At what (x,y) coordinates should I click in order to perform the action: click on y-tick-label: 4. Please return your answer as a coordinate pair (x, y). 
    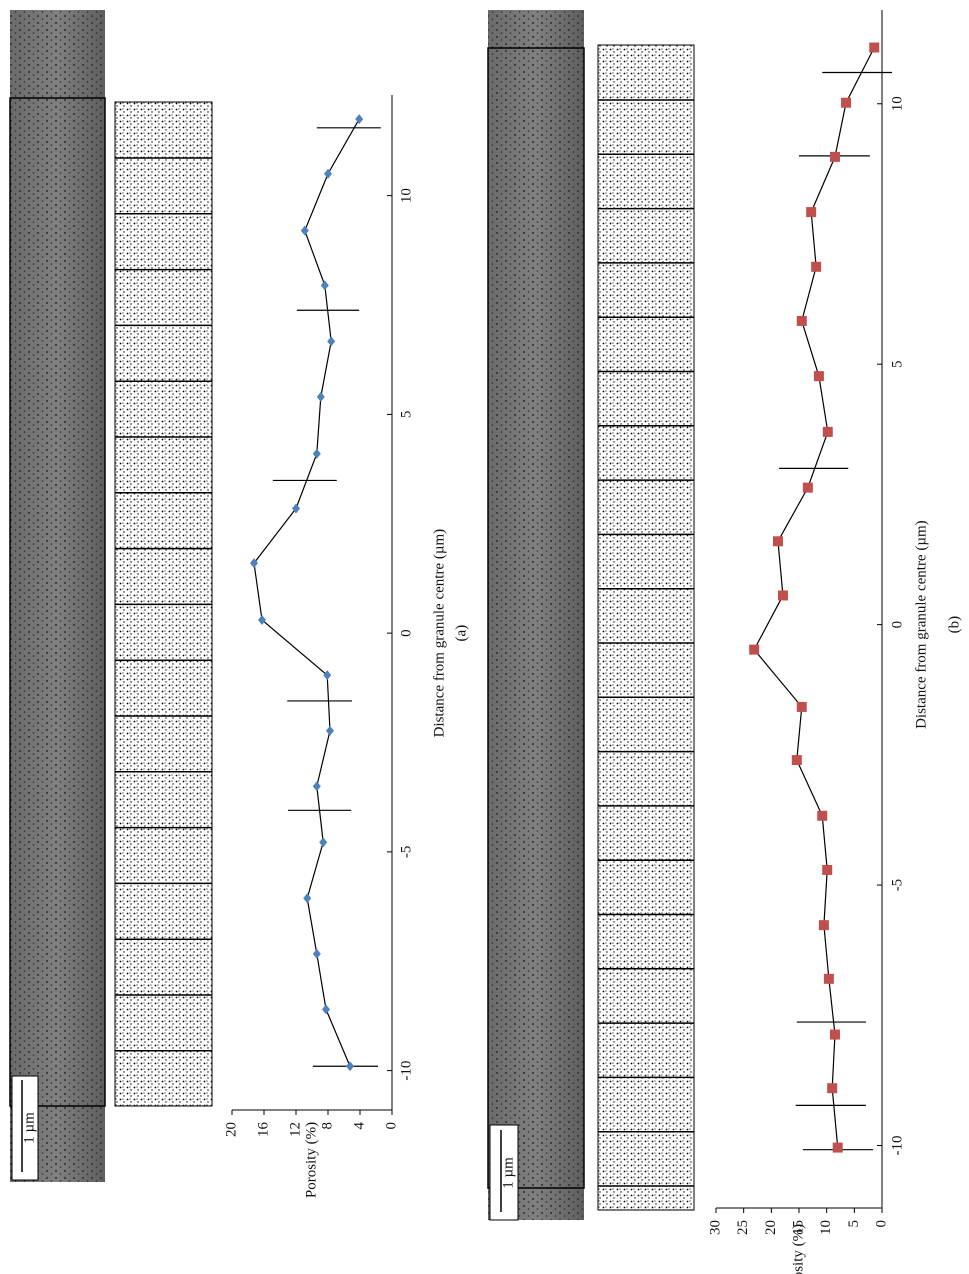
    Looking at the image, I should click on (359, 1126).